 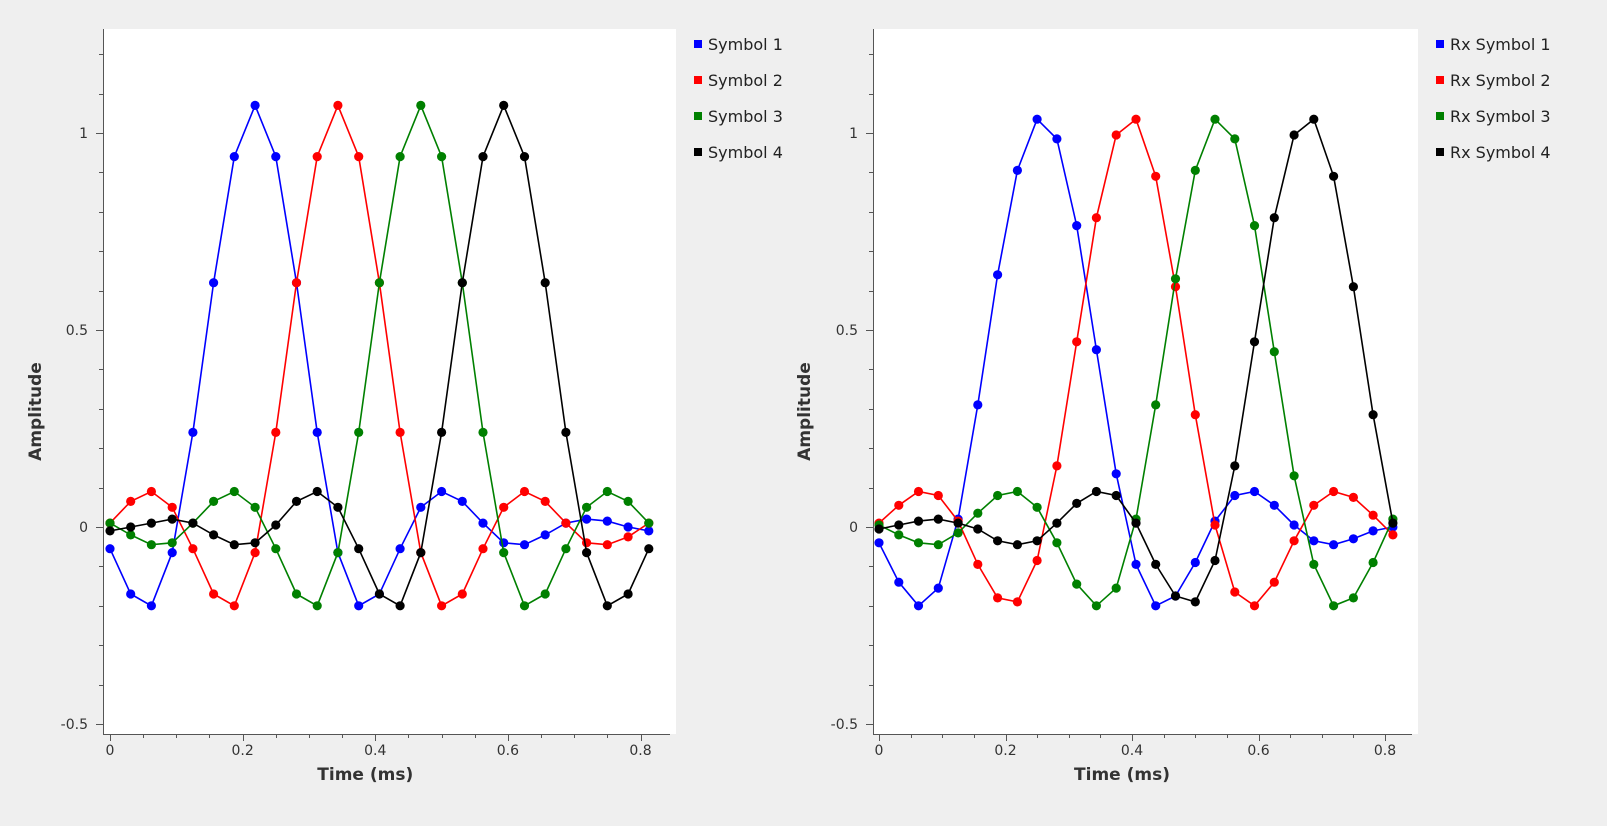 I want to click on y-tick-label: 0.5, so click(x=77, y=331).